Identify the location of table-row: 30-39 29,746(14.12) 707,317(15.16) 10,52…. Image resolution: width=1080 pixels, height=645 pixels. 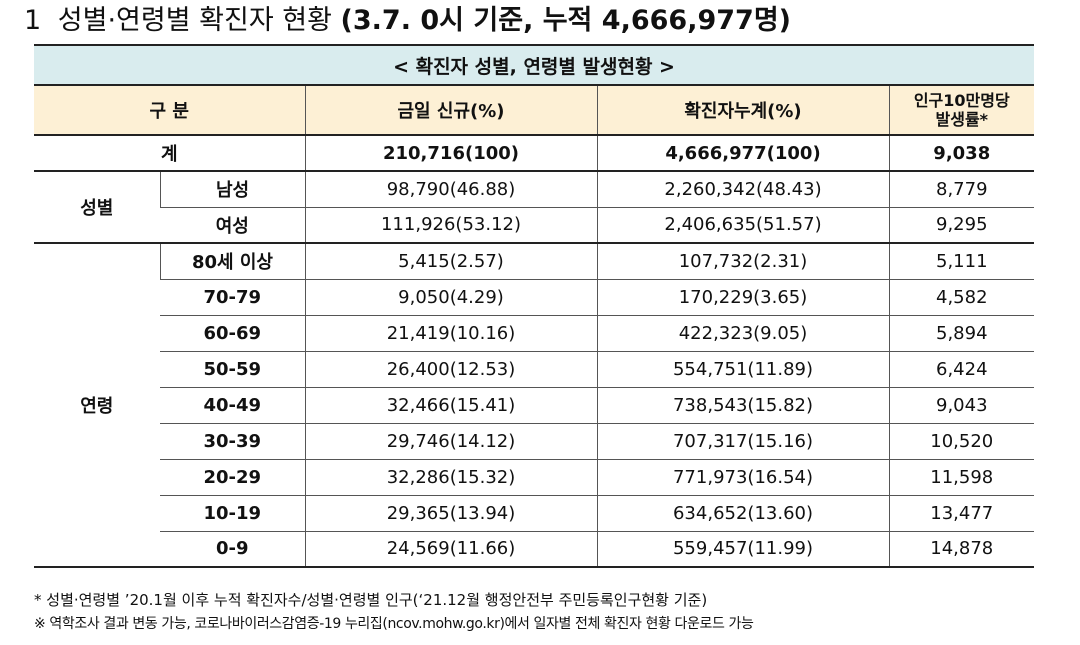
(534, 441).